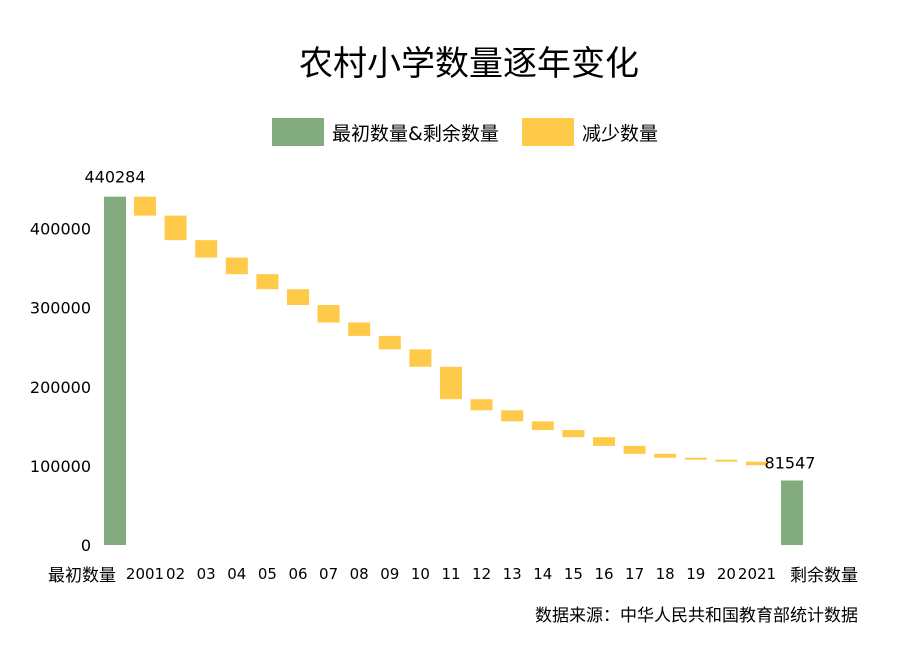  What do you see at coordinates (298, 132) in the screenshot?
I see `legend-swatch-totals` at bounding box center [298, 132].